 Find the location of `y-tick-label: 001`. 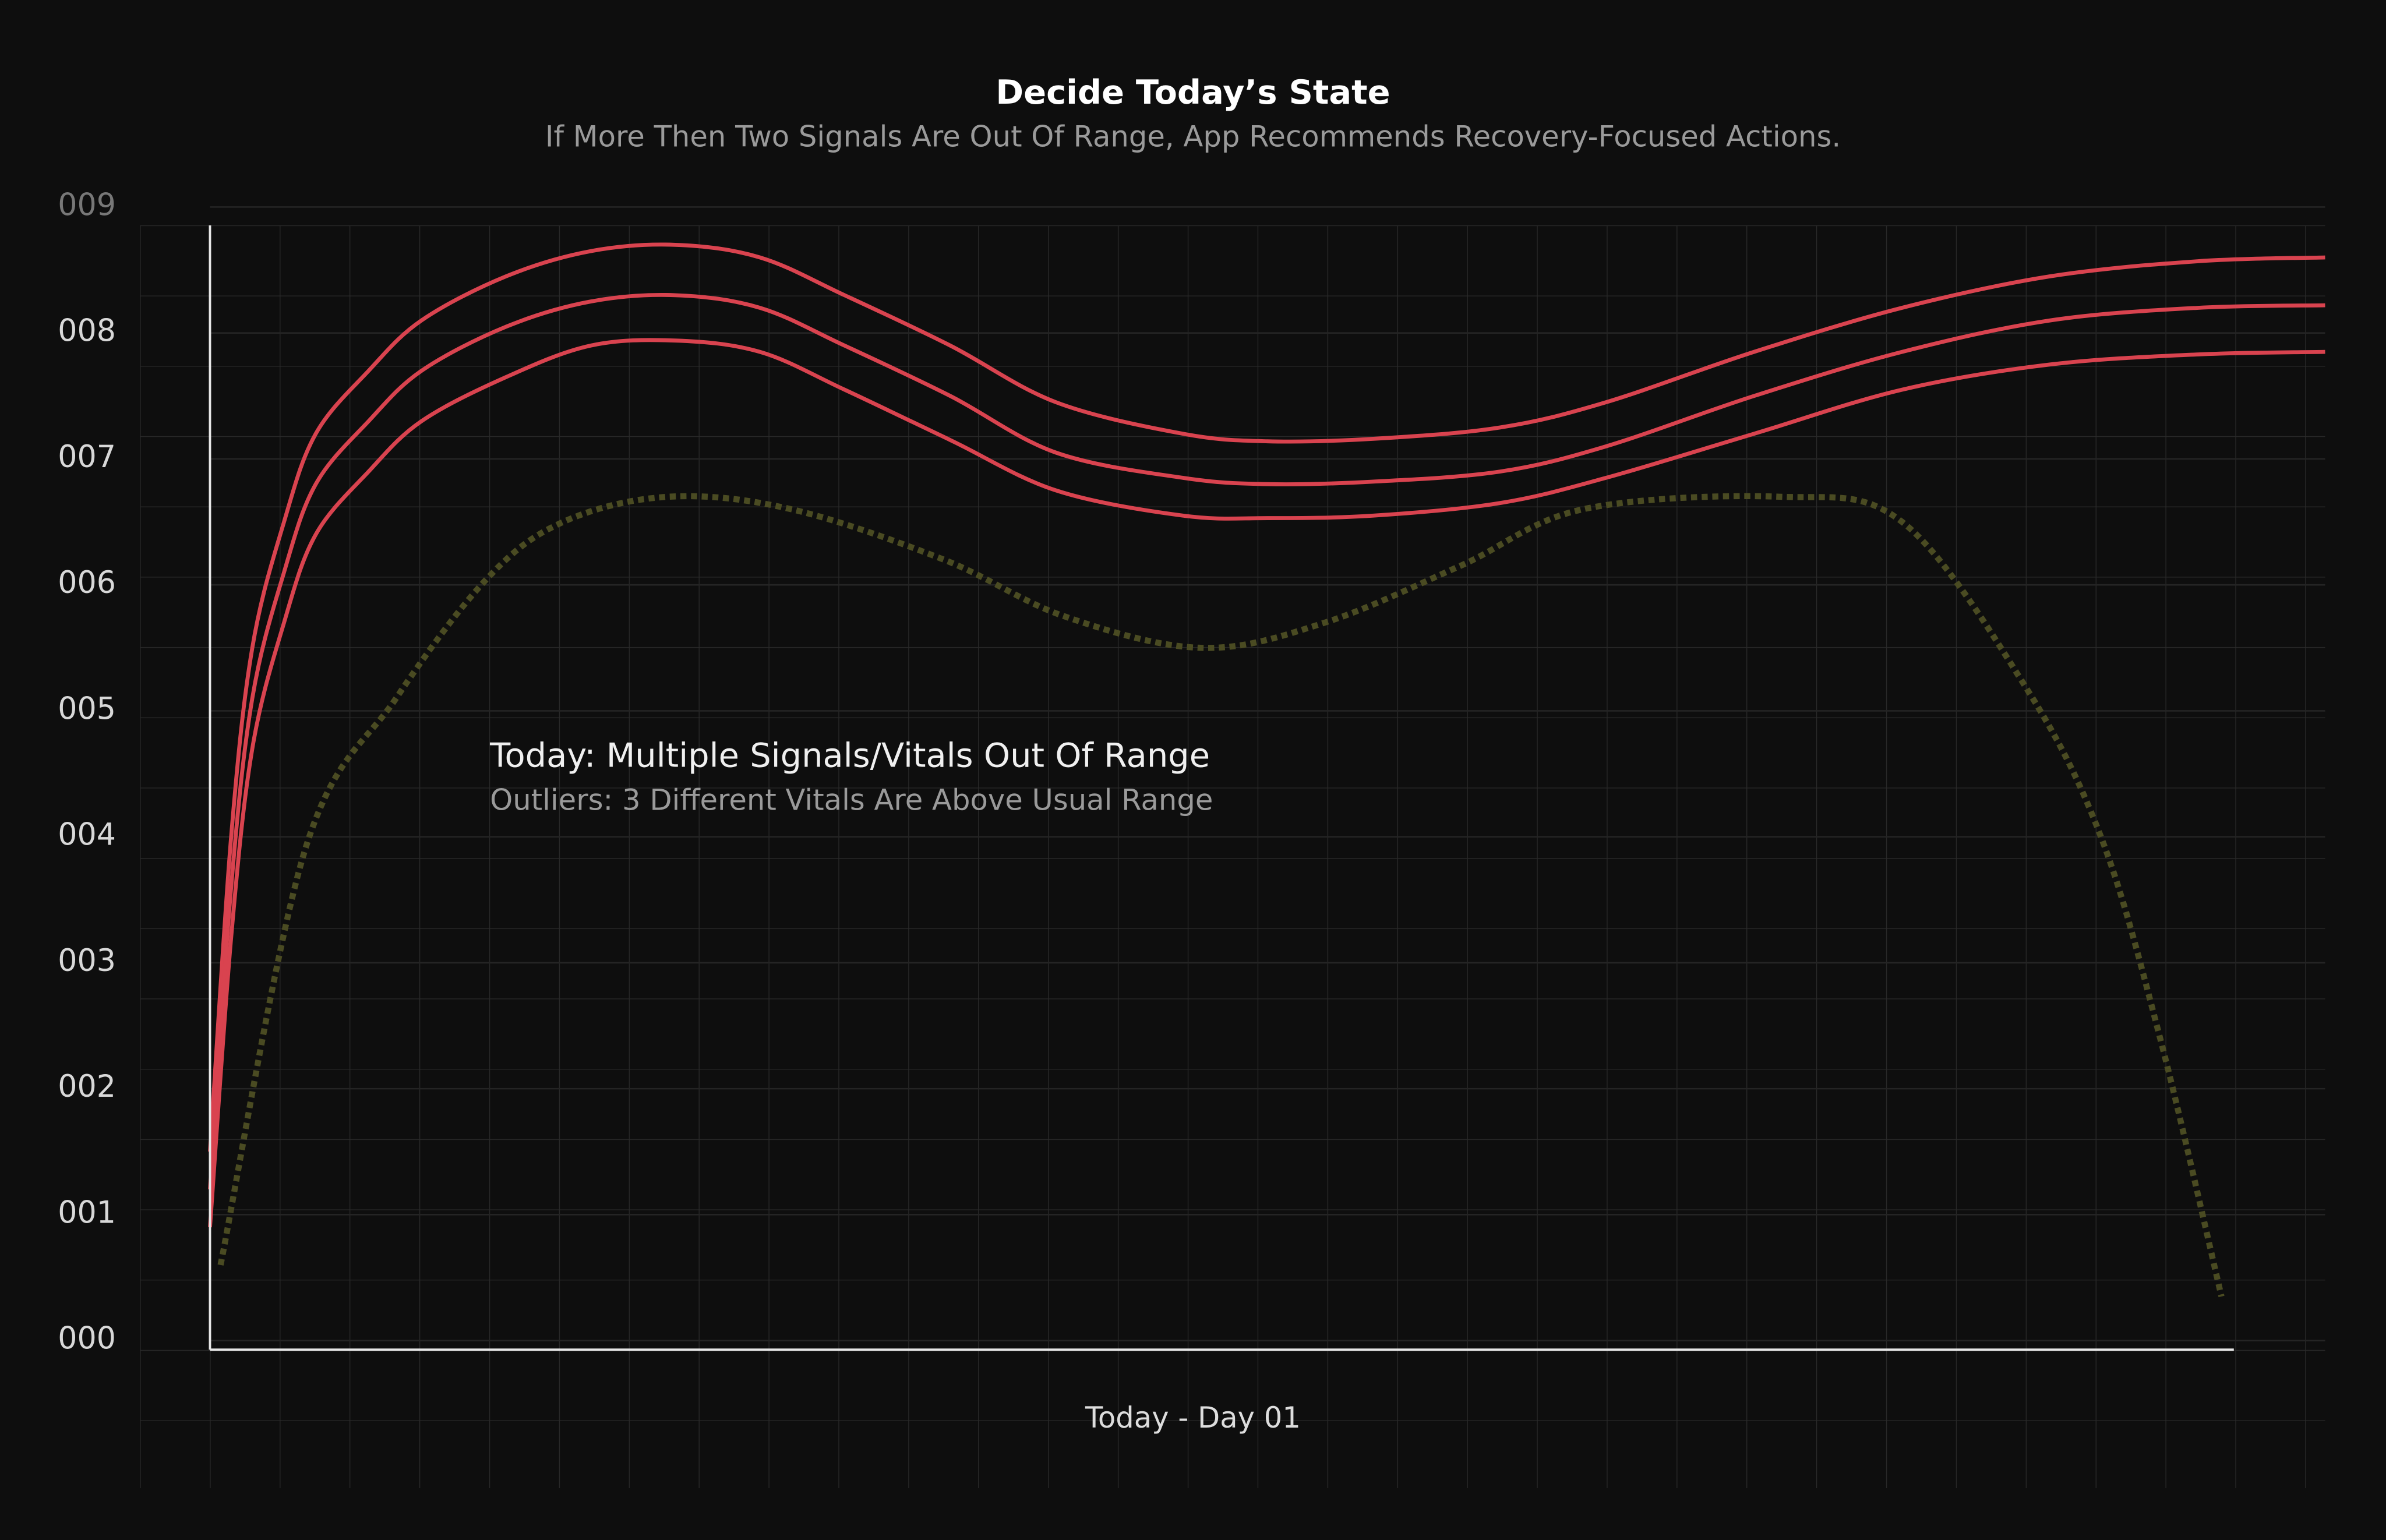

y-tick-label: 001 is located at coordinates (87, 1212).